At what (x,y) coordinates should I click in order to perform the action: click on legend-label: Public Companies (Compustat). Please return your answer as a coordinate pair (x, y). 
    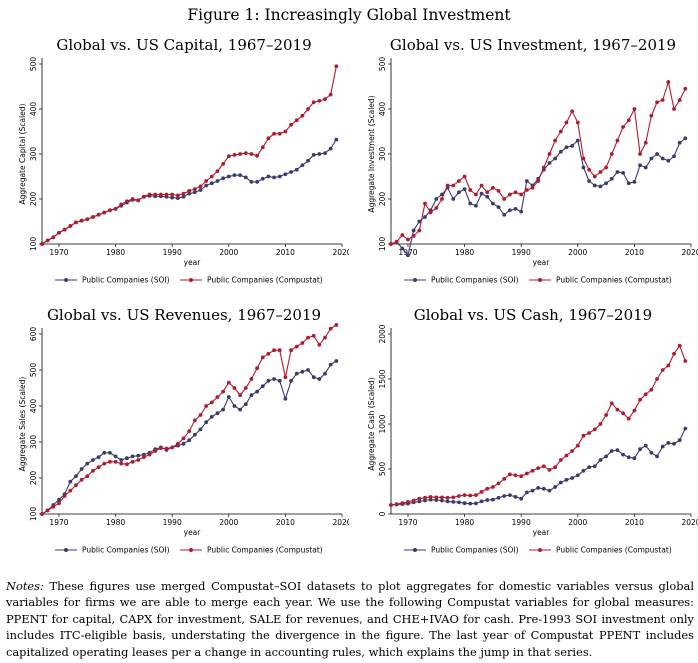
    Looking at the image, I should click on (265, 550).